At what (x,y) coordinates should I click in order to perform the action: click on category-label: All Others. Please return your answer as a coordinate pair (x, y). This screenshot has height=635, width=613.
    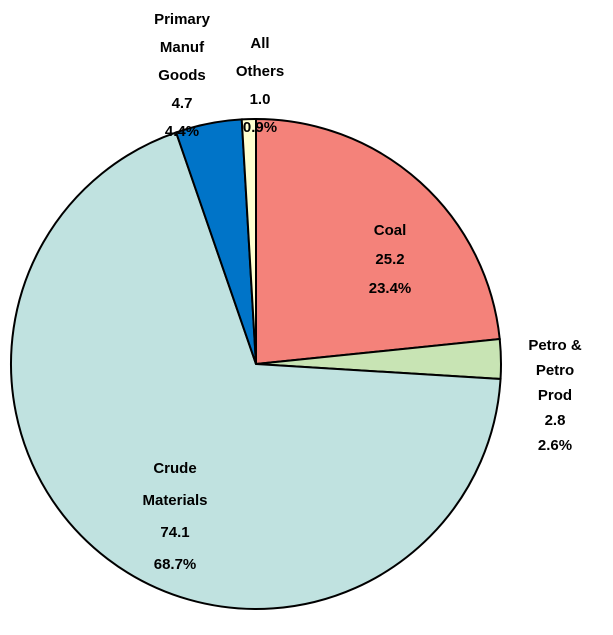
    Looking at the image, I should click on (260, 57).